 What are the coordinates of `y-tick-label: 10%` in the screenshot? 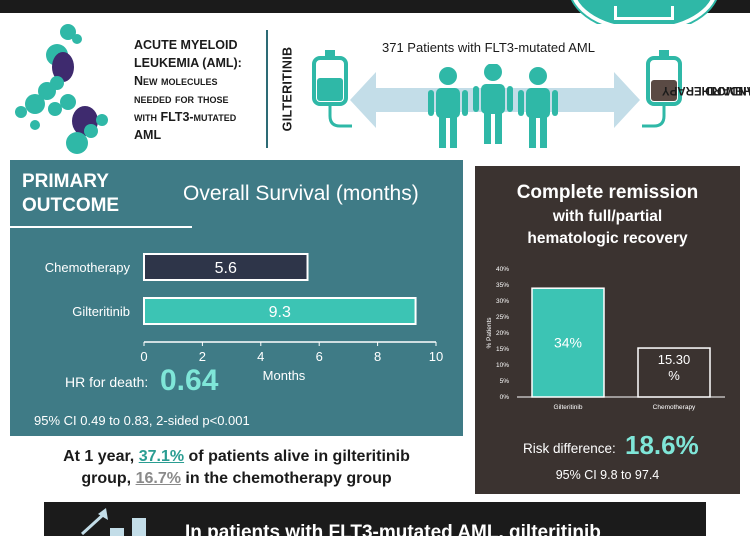 It's located at (502, 365).